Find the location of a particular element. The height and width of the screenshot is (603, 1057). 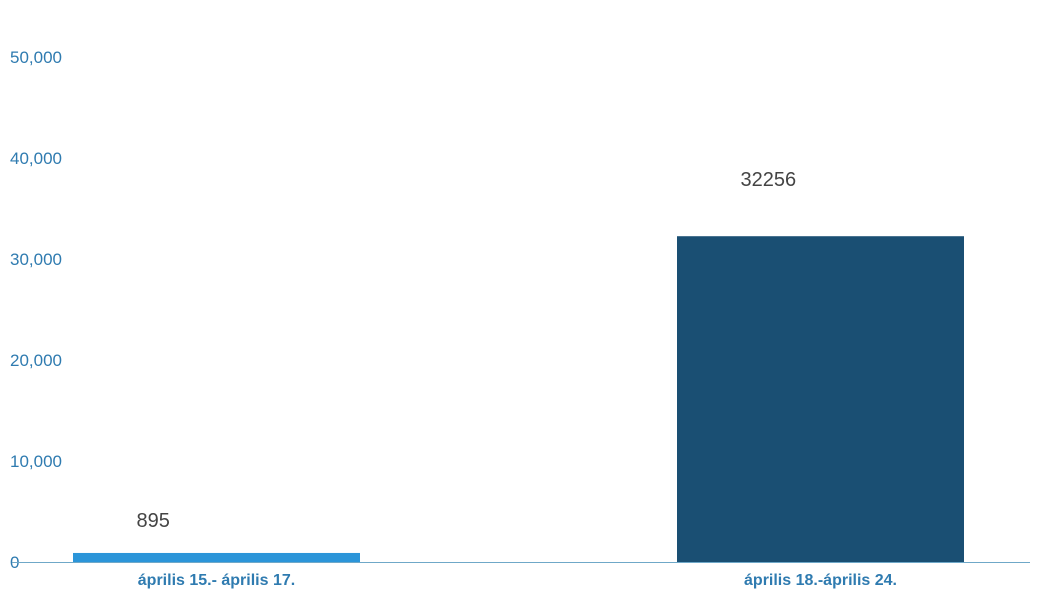

x-category-label: április 15.- április 17. is located at coordinates (216, 580).